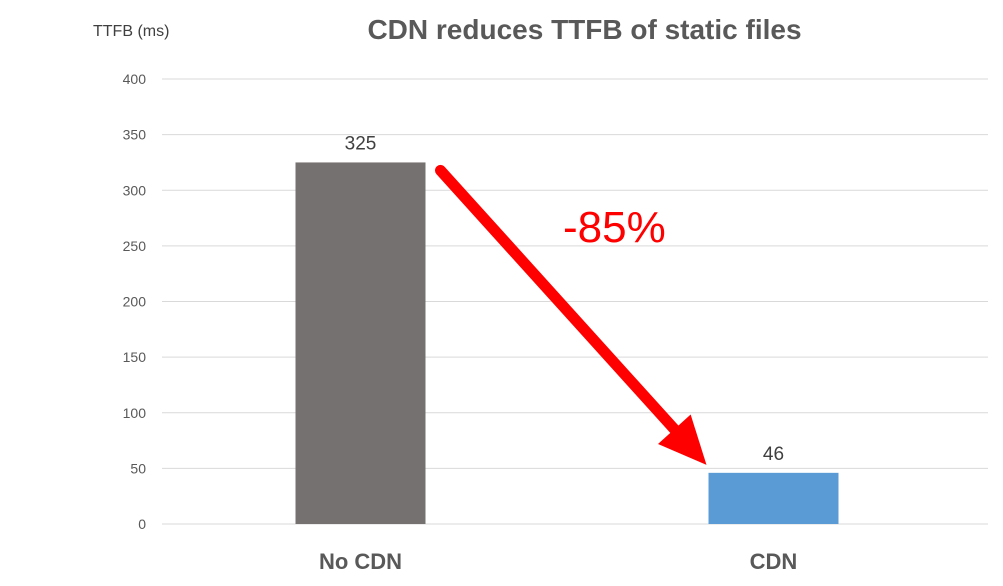 The image size is (1003, 586). What do you see at coordinates (614, 227) in the screenshot?
I see `reduction-annotation: -85%` at bounding box center [614, 227].